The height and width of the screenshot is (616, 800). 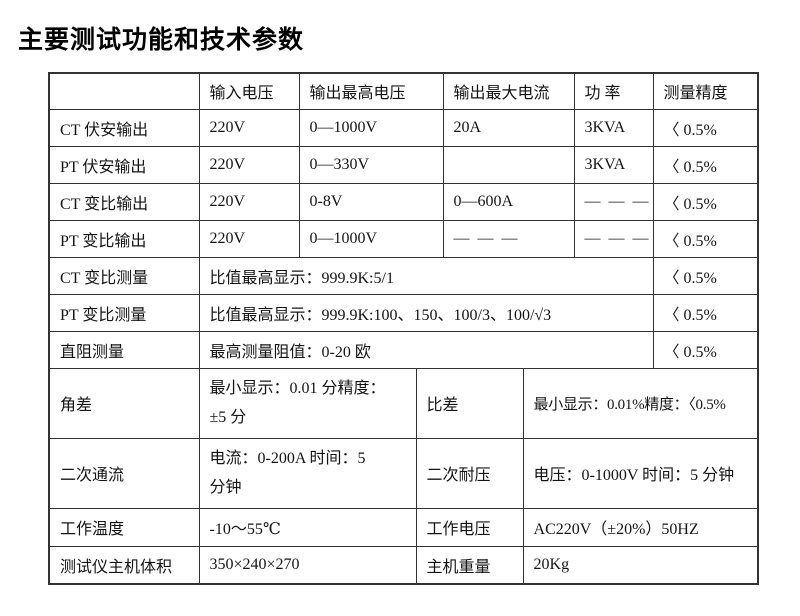 What do you see at coordinates (508, 91) in the screenshot?
I see `header-max-output-current: 输出最大电流` at bounding box center [508, 91].